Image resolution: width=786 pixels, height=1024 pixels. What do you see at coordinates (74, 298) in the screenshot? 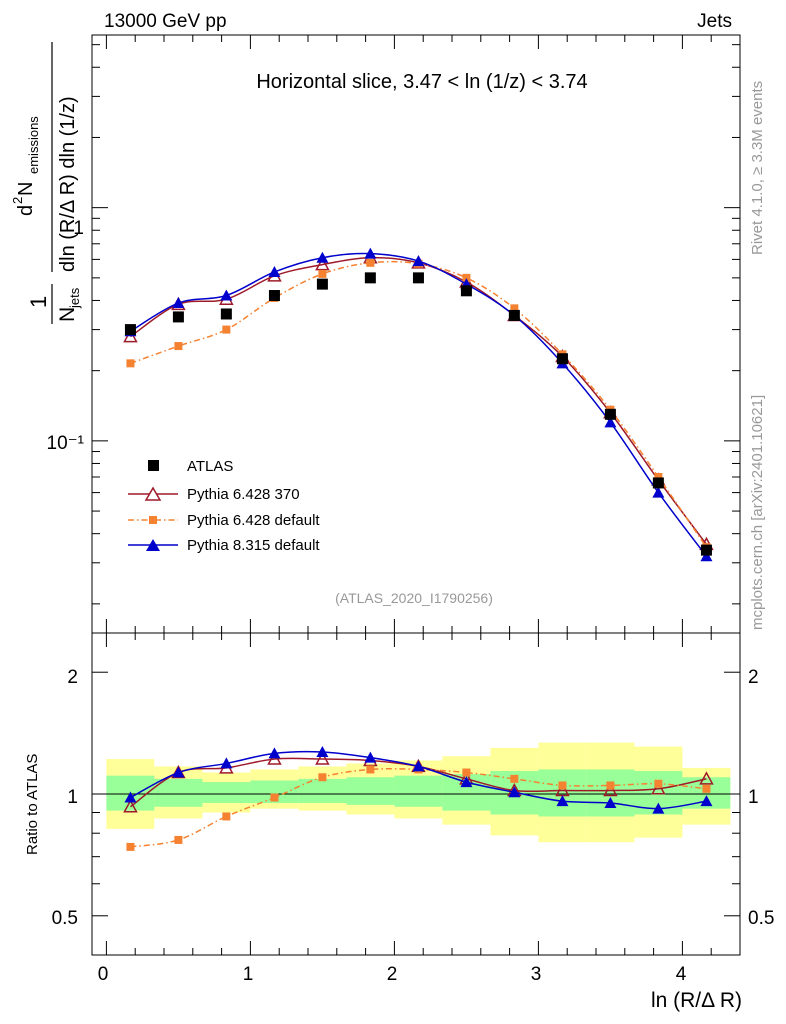
I see `y-label-njets-sub: jets` at bounding box center [74, 298].